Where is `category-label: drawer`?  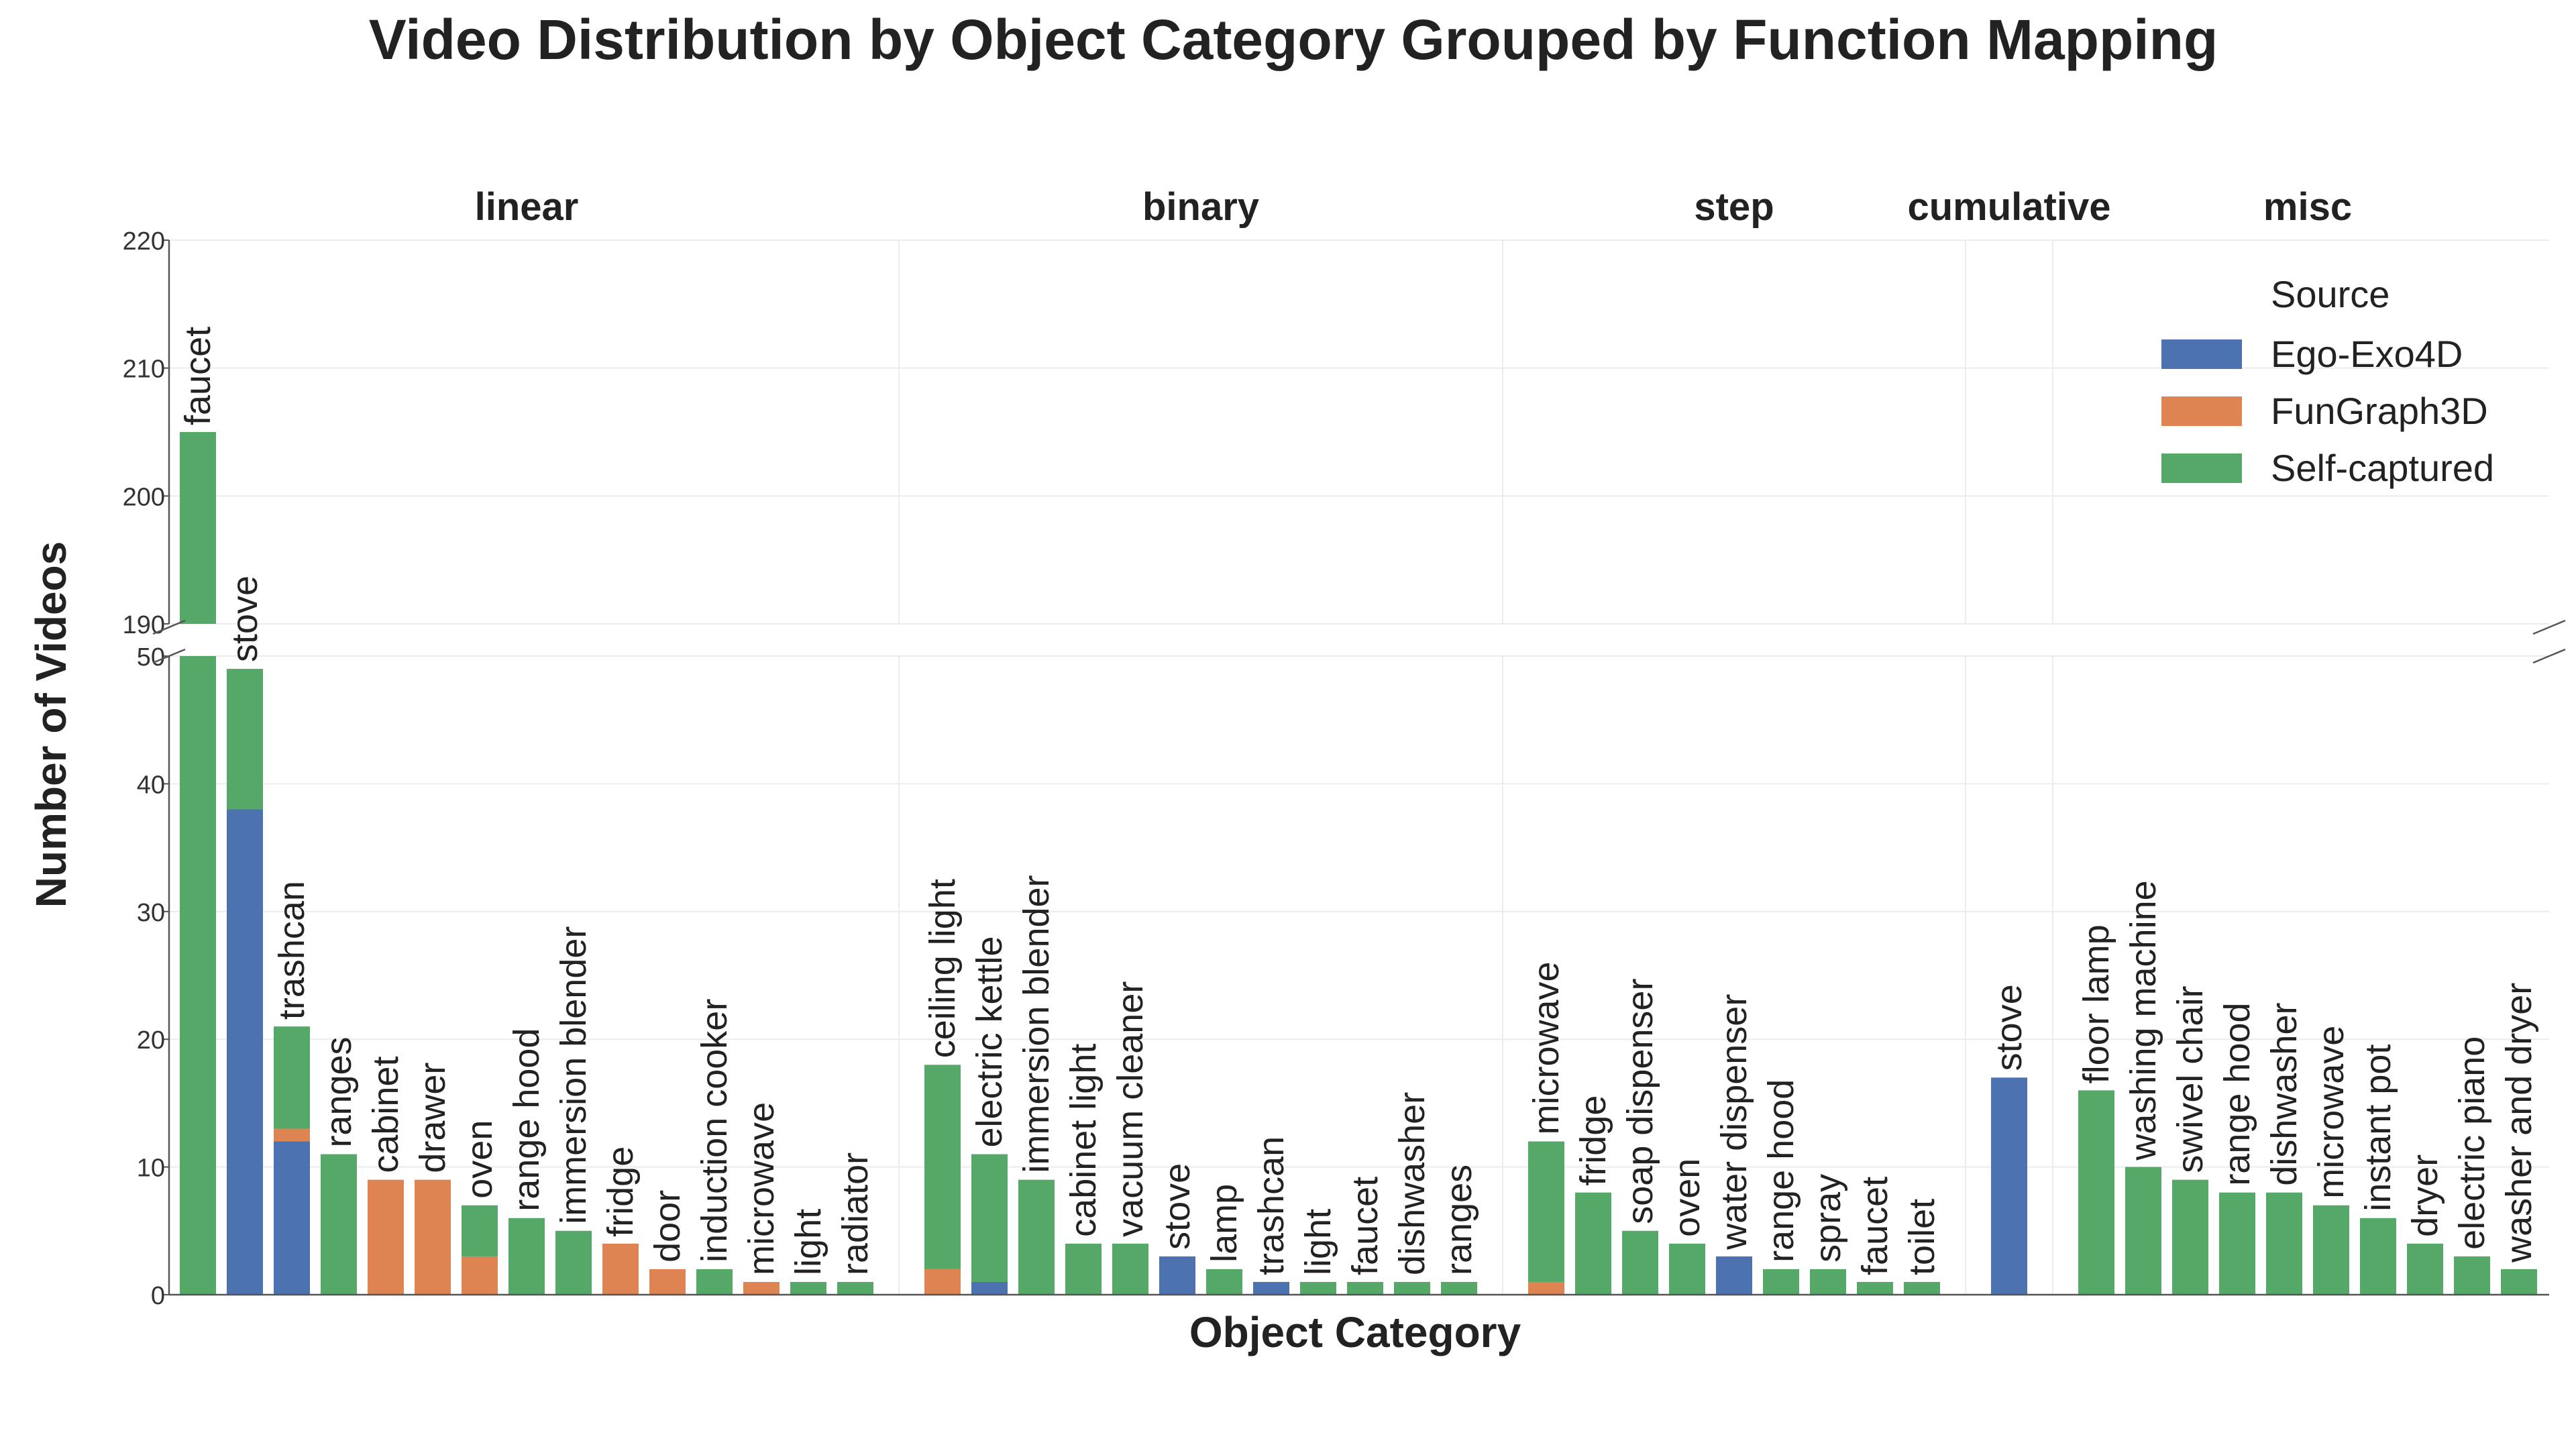 category-label: drawer is located at coordinates (433, 1118).